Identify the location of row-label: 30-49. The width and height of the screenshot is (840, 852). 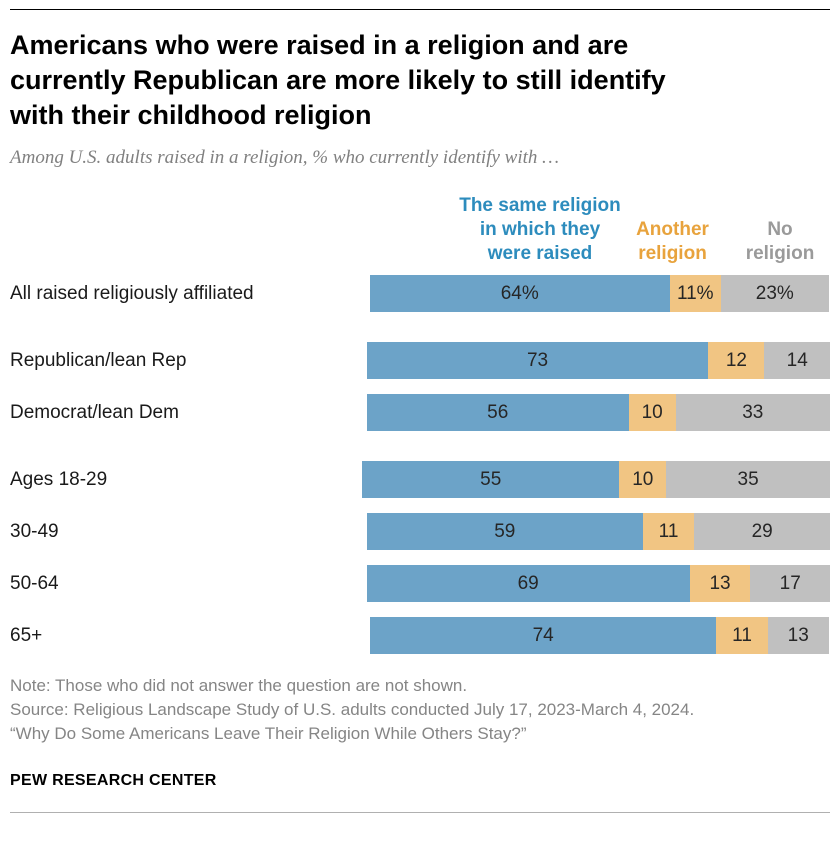
(34, 531).